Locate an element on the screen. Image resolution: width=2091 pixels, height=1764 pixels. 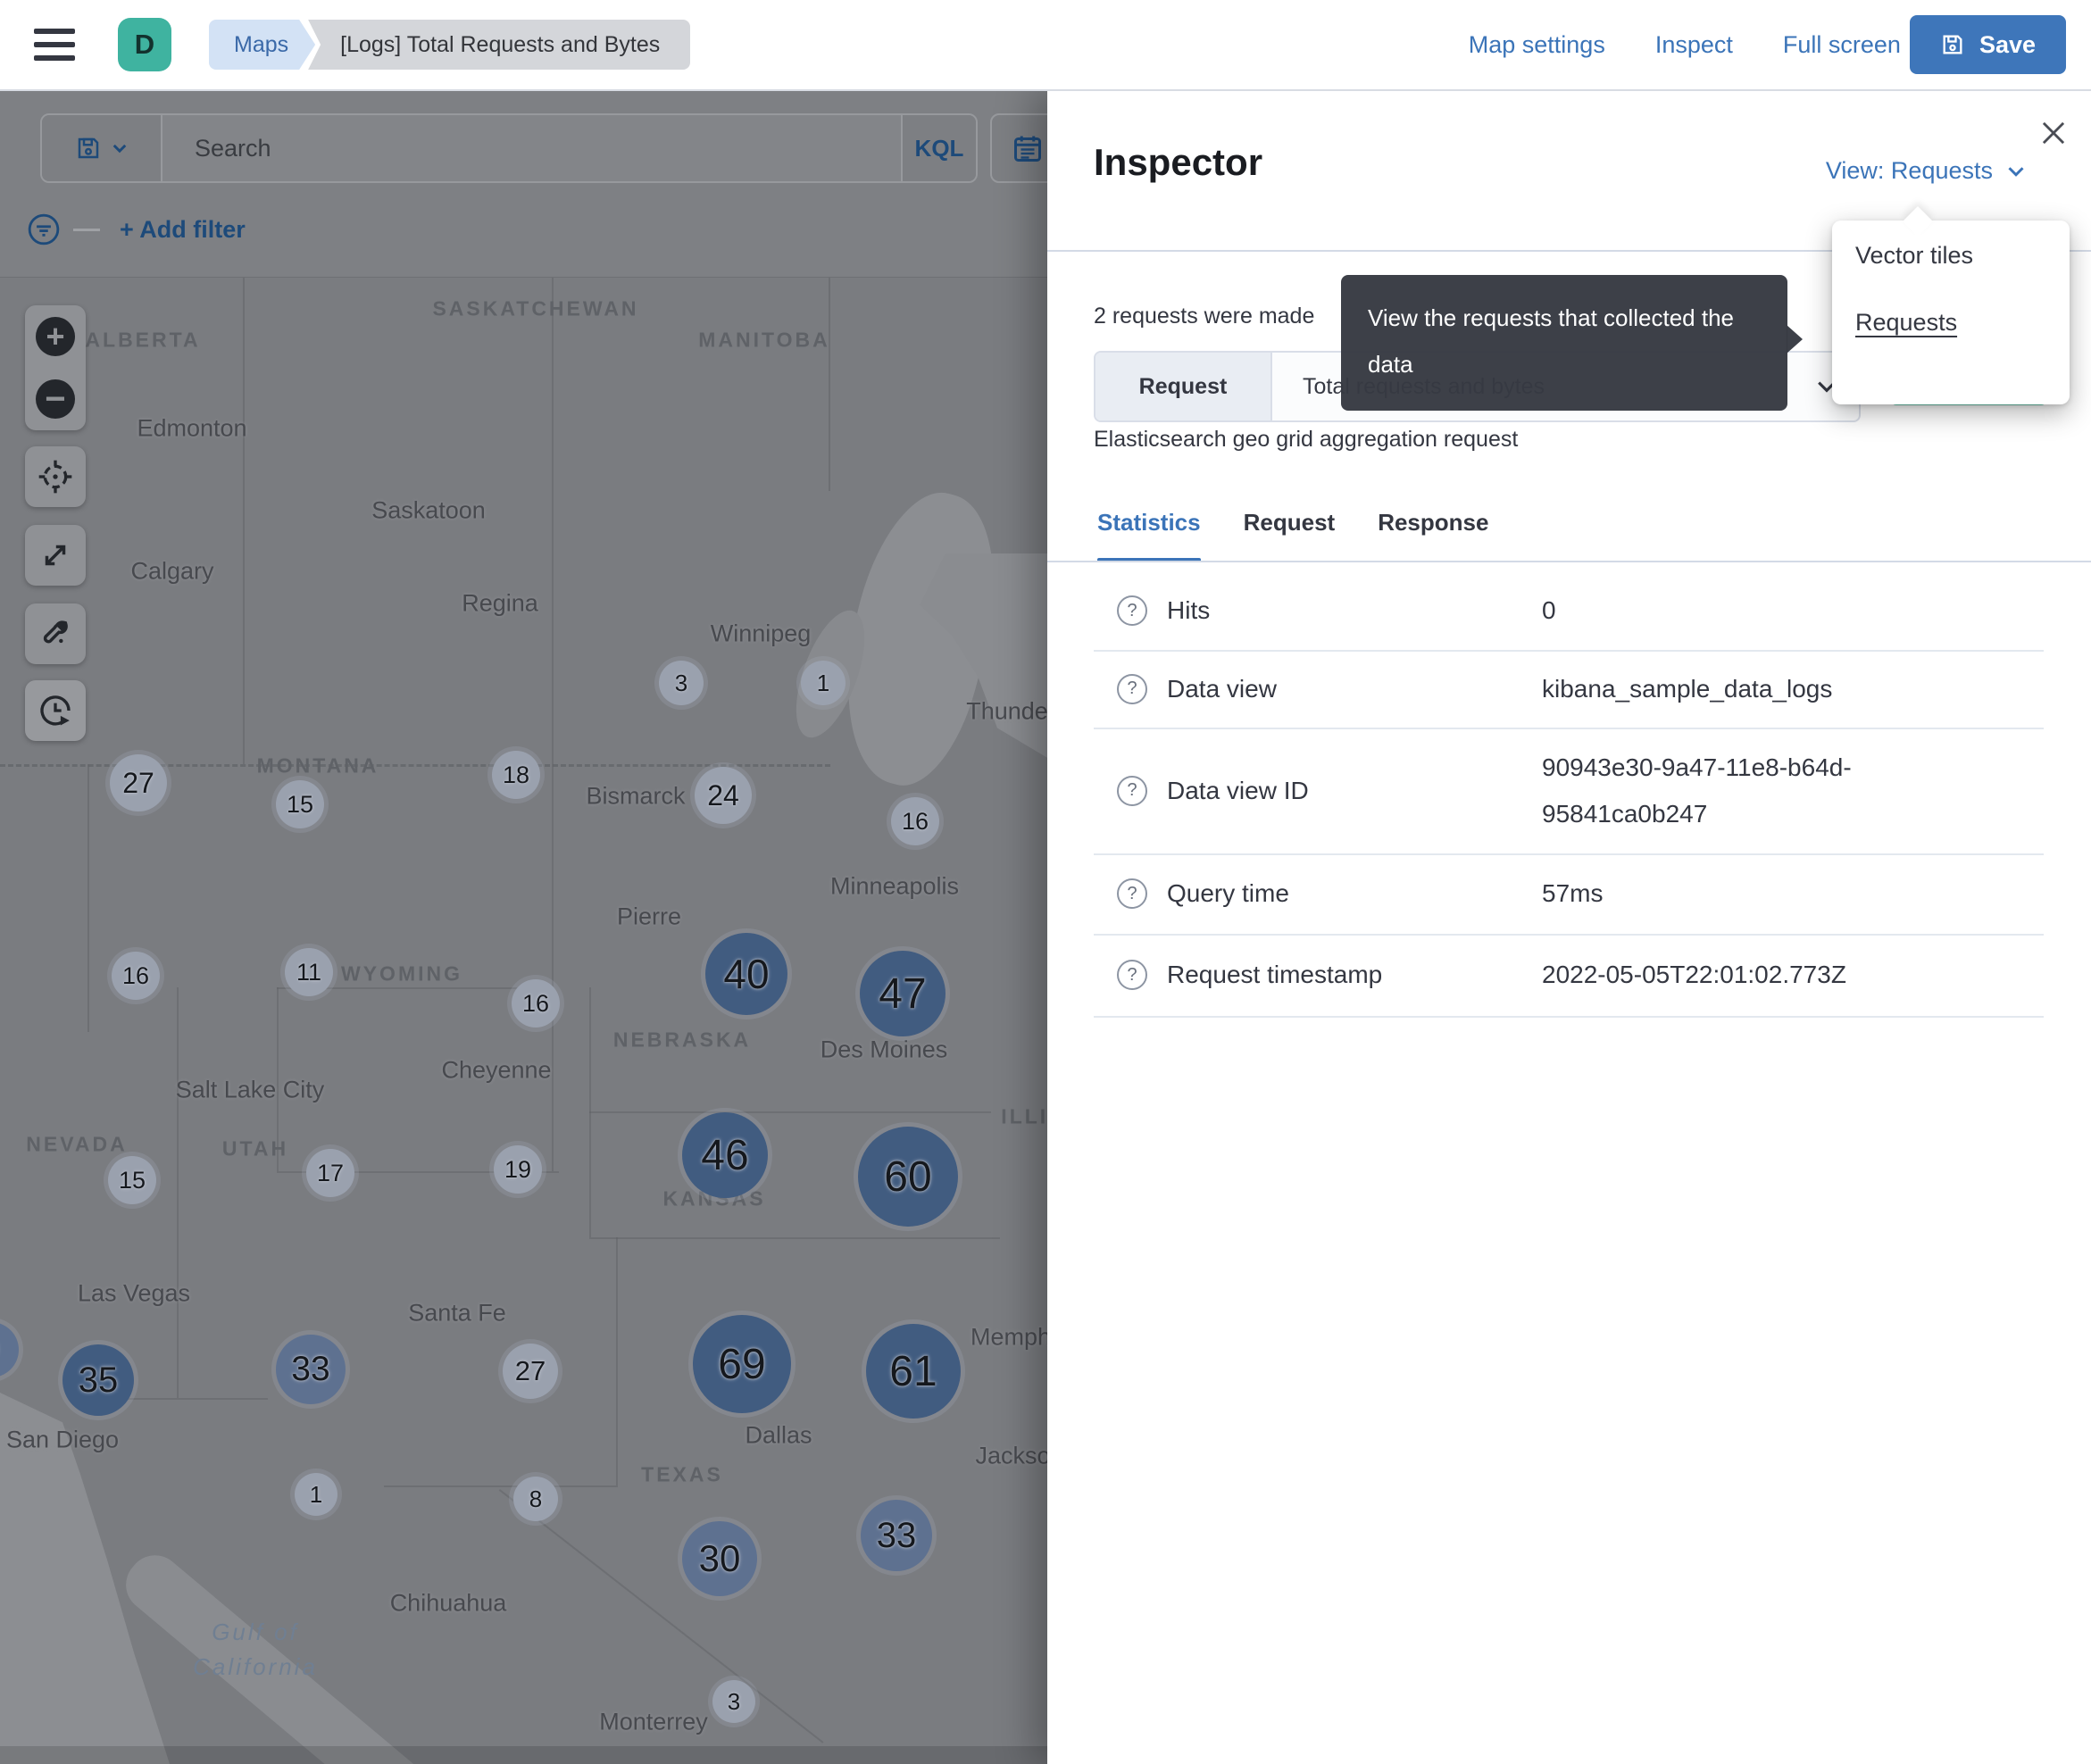
flyout-header-divider is located at coordinates (1569, 251).